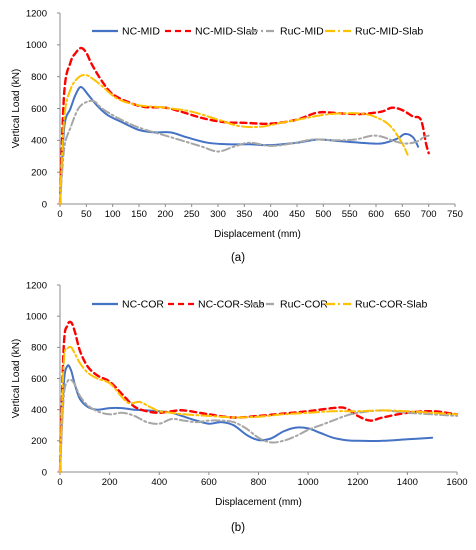 The width and height of the screenshot is (476, 550). What do you see at coordinates (244, 214) in the screenshot?
I see `x-tick-label: 350` at bounding box center [244, 214].